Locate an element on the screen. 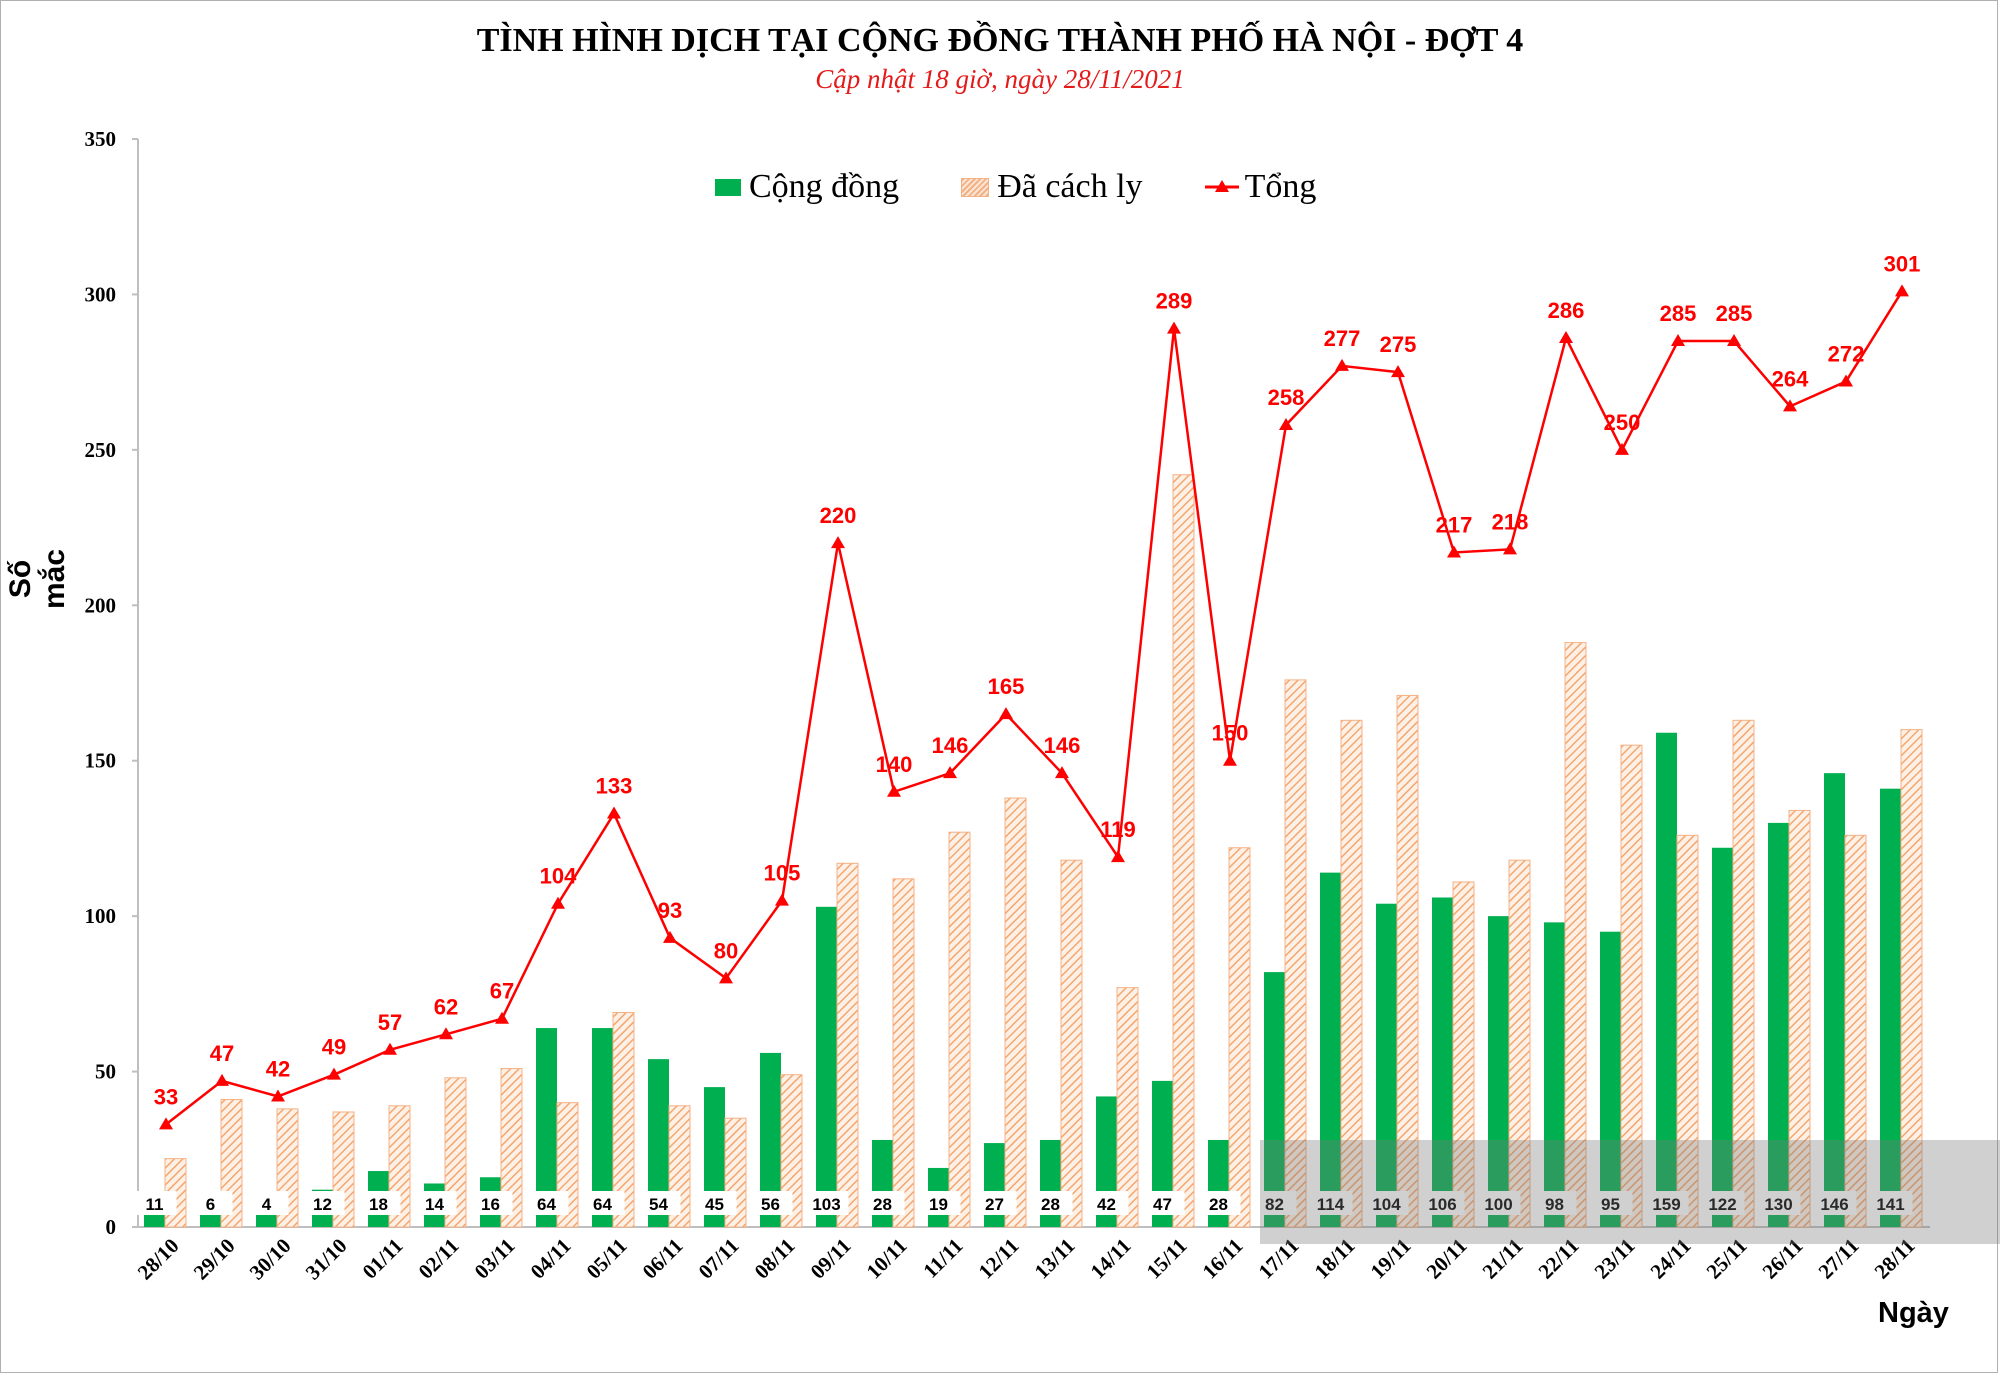  legend-label-total: Tổng is located at coordinates (1280, 186).